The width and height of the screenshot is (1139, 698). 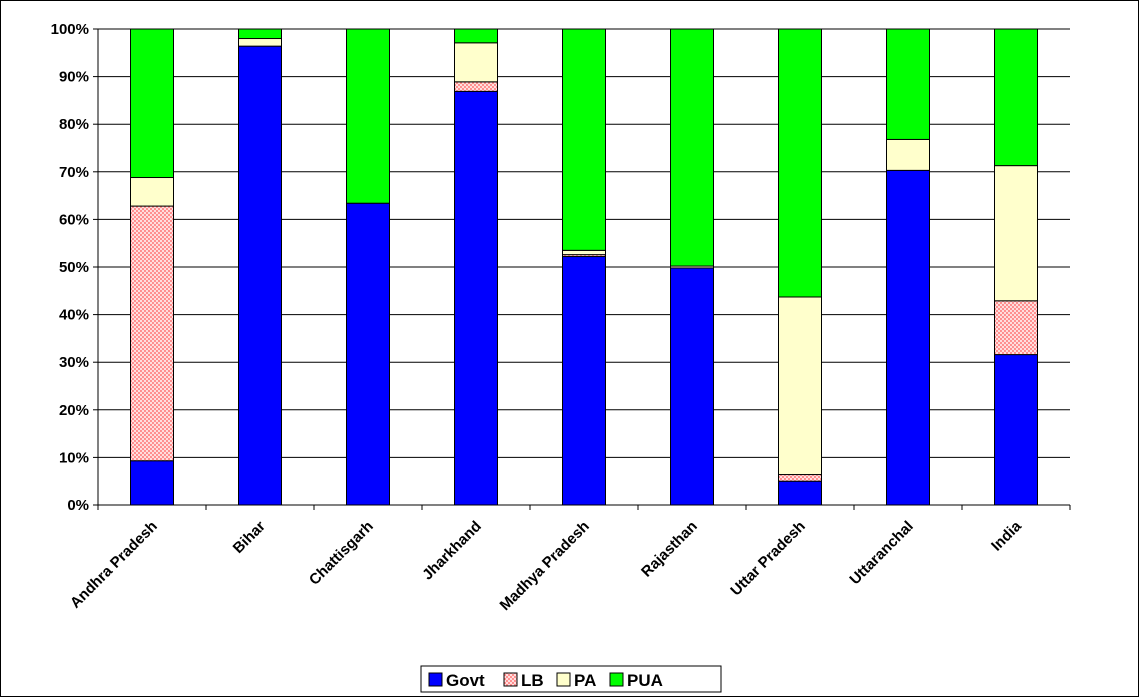 What do you see at coordinates (465, 680) in the screenshot?
I see `legend-label-govt: Govt` at bounding box center [465, 680].